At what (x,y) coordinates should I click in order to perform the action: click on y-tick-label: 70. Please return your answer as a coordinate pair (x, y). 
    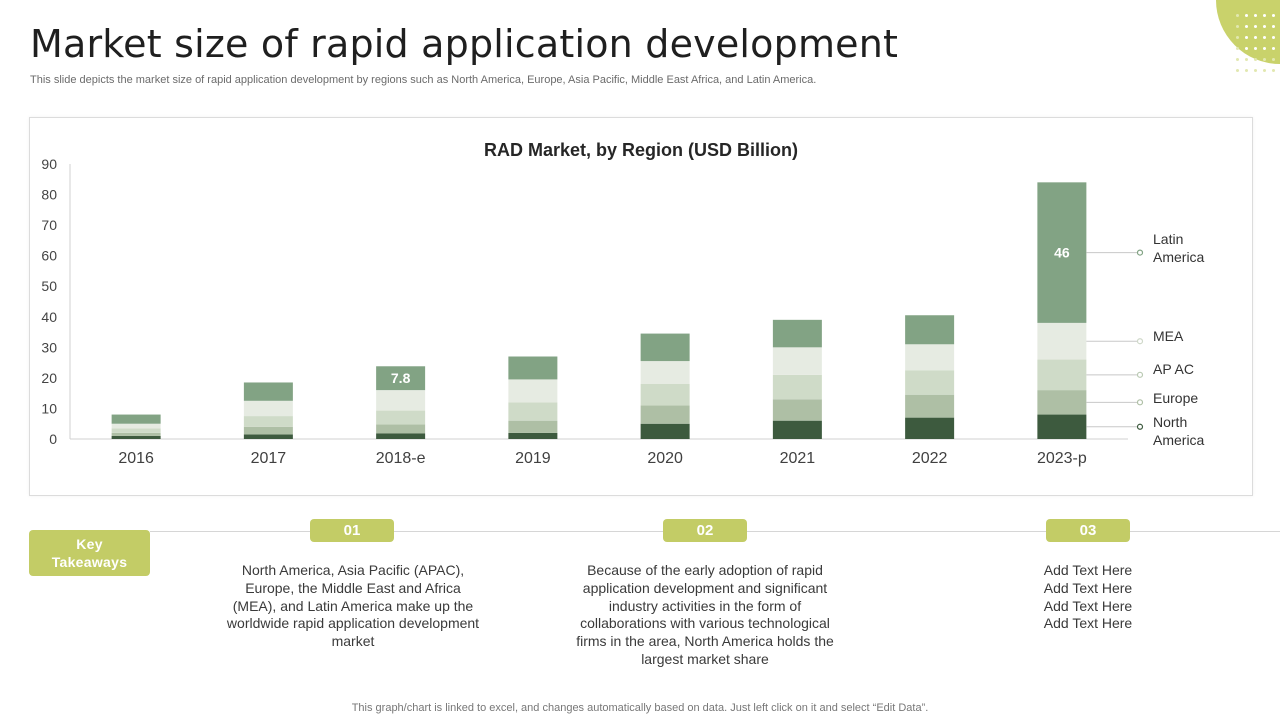
    Looking at the image, I should click on (49, 225).